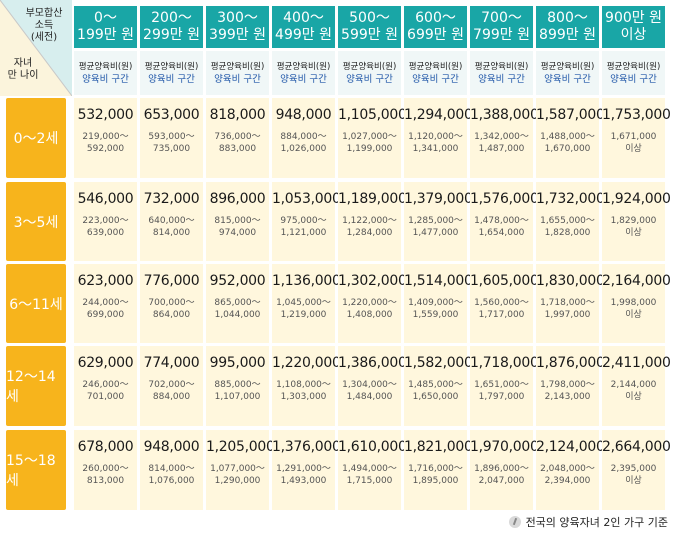 This screenshot has width=676, height=536. Describe the element at coordinates (105, 115) in the screenshot. I see `avg-cost-value: 532,000` at that location.